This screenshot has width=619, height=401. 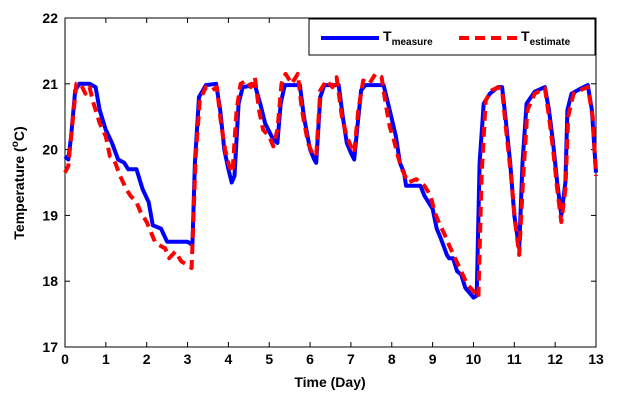 What do you see at coordinates (50, 281) in the screenshot?
I see `y-tick-label: 18` at bounding box center [50, 281].